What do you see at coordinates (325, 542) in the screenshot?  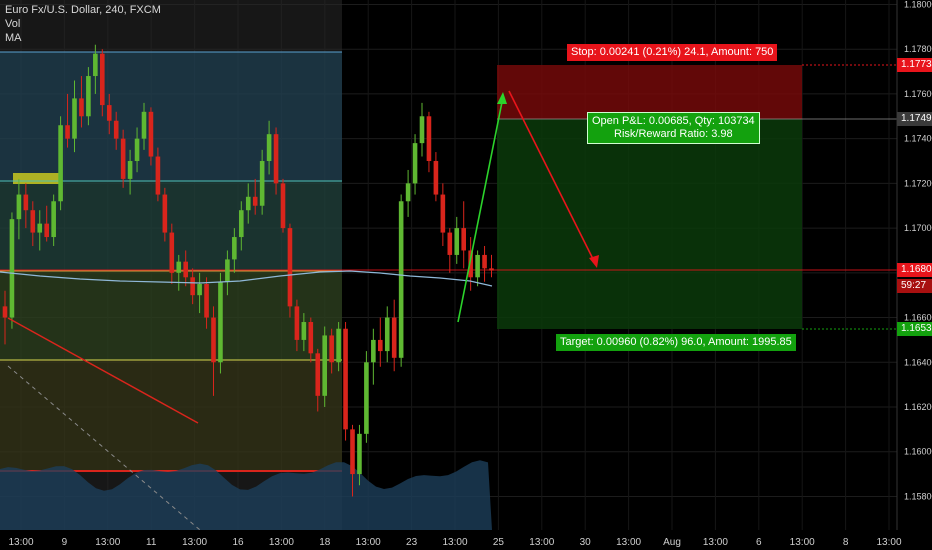 I see `x-tick-label: 18` at bounding box center [325, 542].